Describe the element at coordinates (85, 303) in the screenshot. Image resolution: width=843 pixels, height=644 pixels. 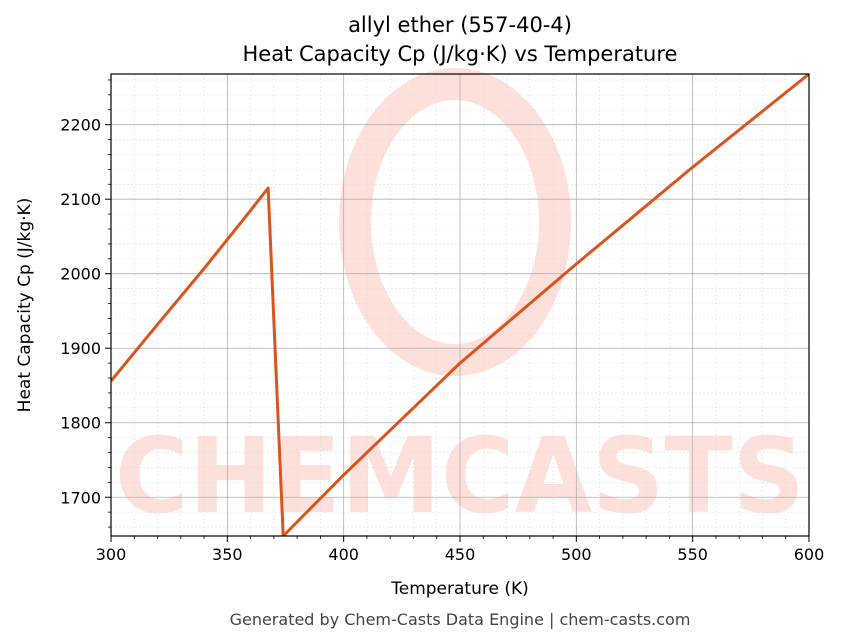
I see `y-axis: 1700 1800 1900 2000 2100 2200` at that location.